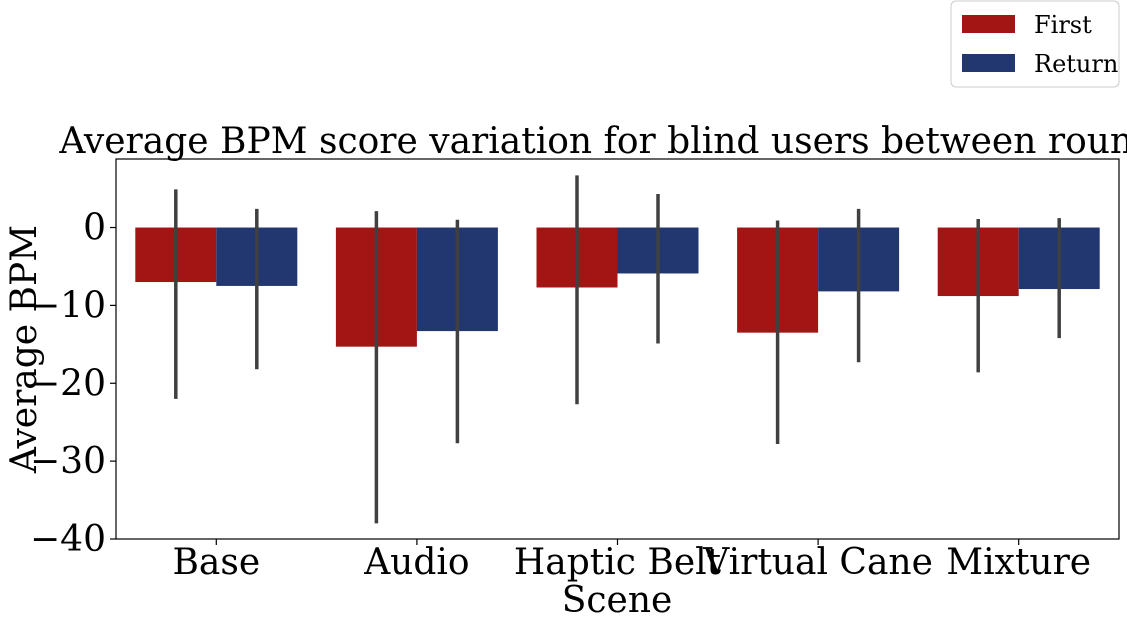 Image resolution: width=1127 pixels, height=625 pixels. Describe the element at coordinates (1018, 562) in the screenshot. I see `x-tick-label: Mixture` at that location.